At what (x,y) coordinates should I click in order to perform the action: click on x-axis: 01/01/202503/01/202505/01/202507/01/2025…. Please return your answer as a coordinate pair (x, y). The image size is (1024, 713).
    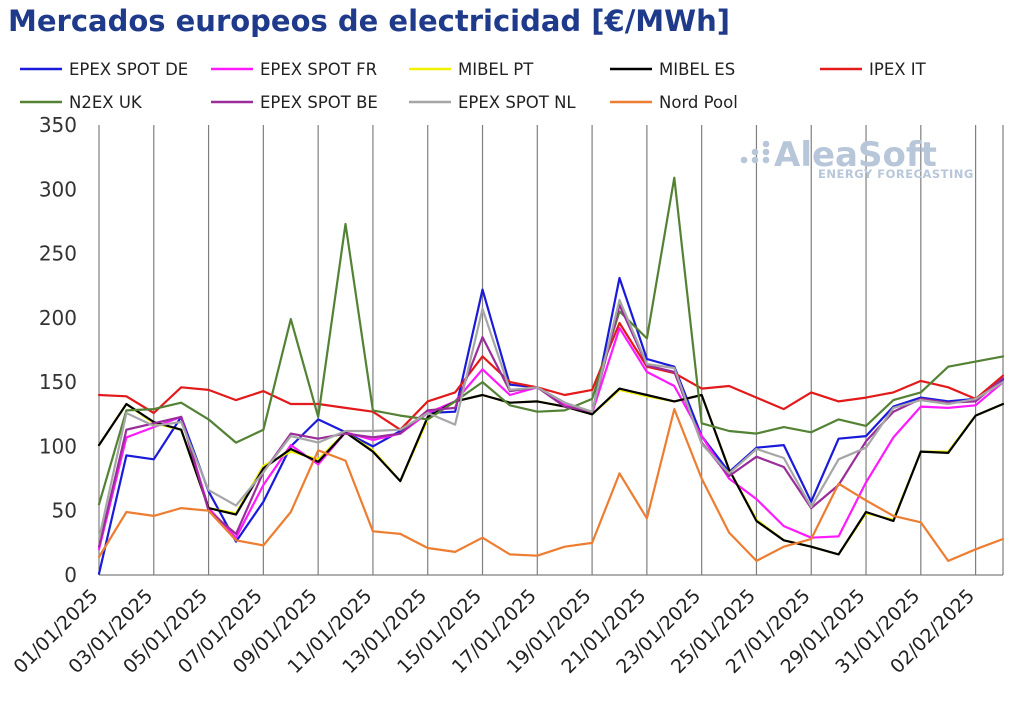
    Looking at the image, I should click on (495, 631).